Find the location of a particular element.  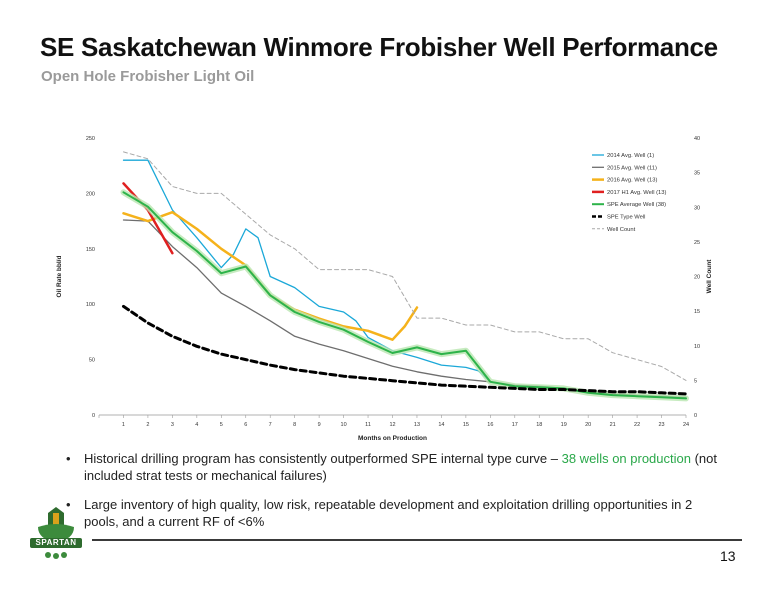

y-tick-label: 50 is located at coordinates (92, 361).